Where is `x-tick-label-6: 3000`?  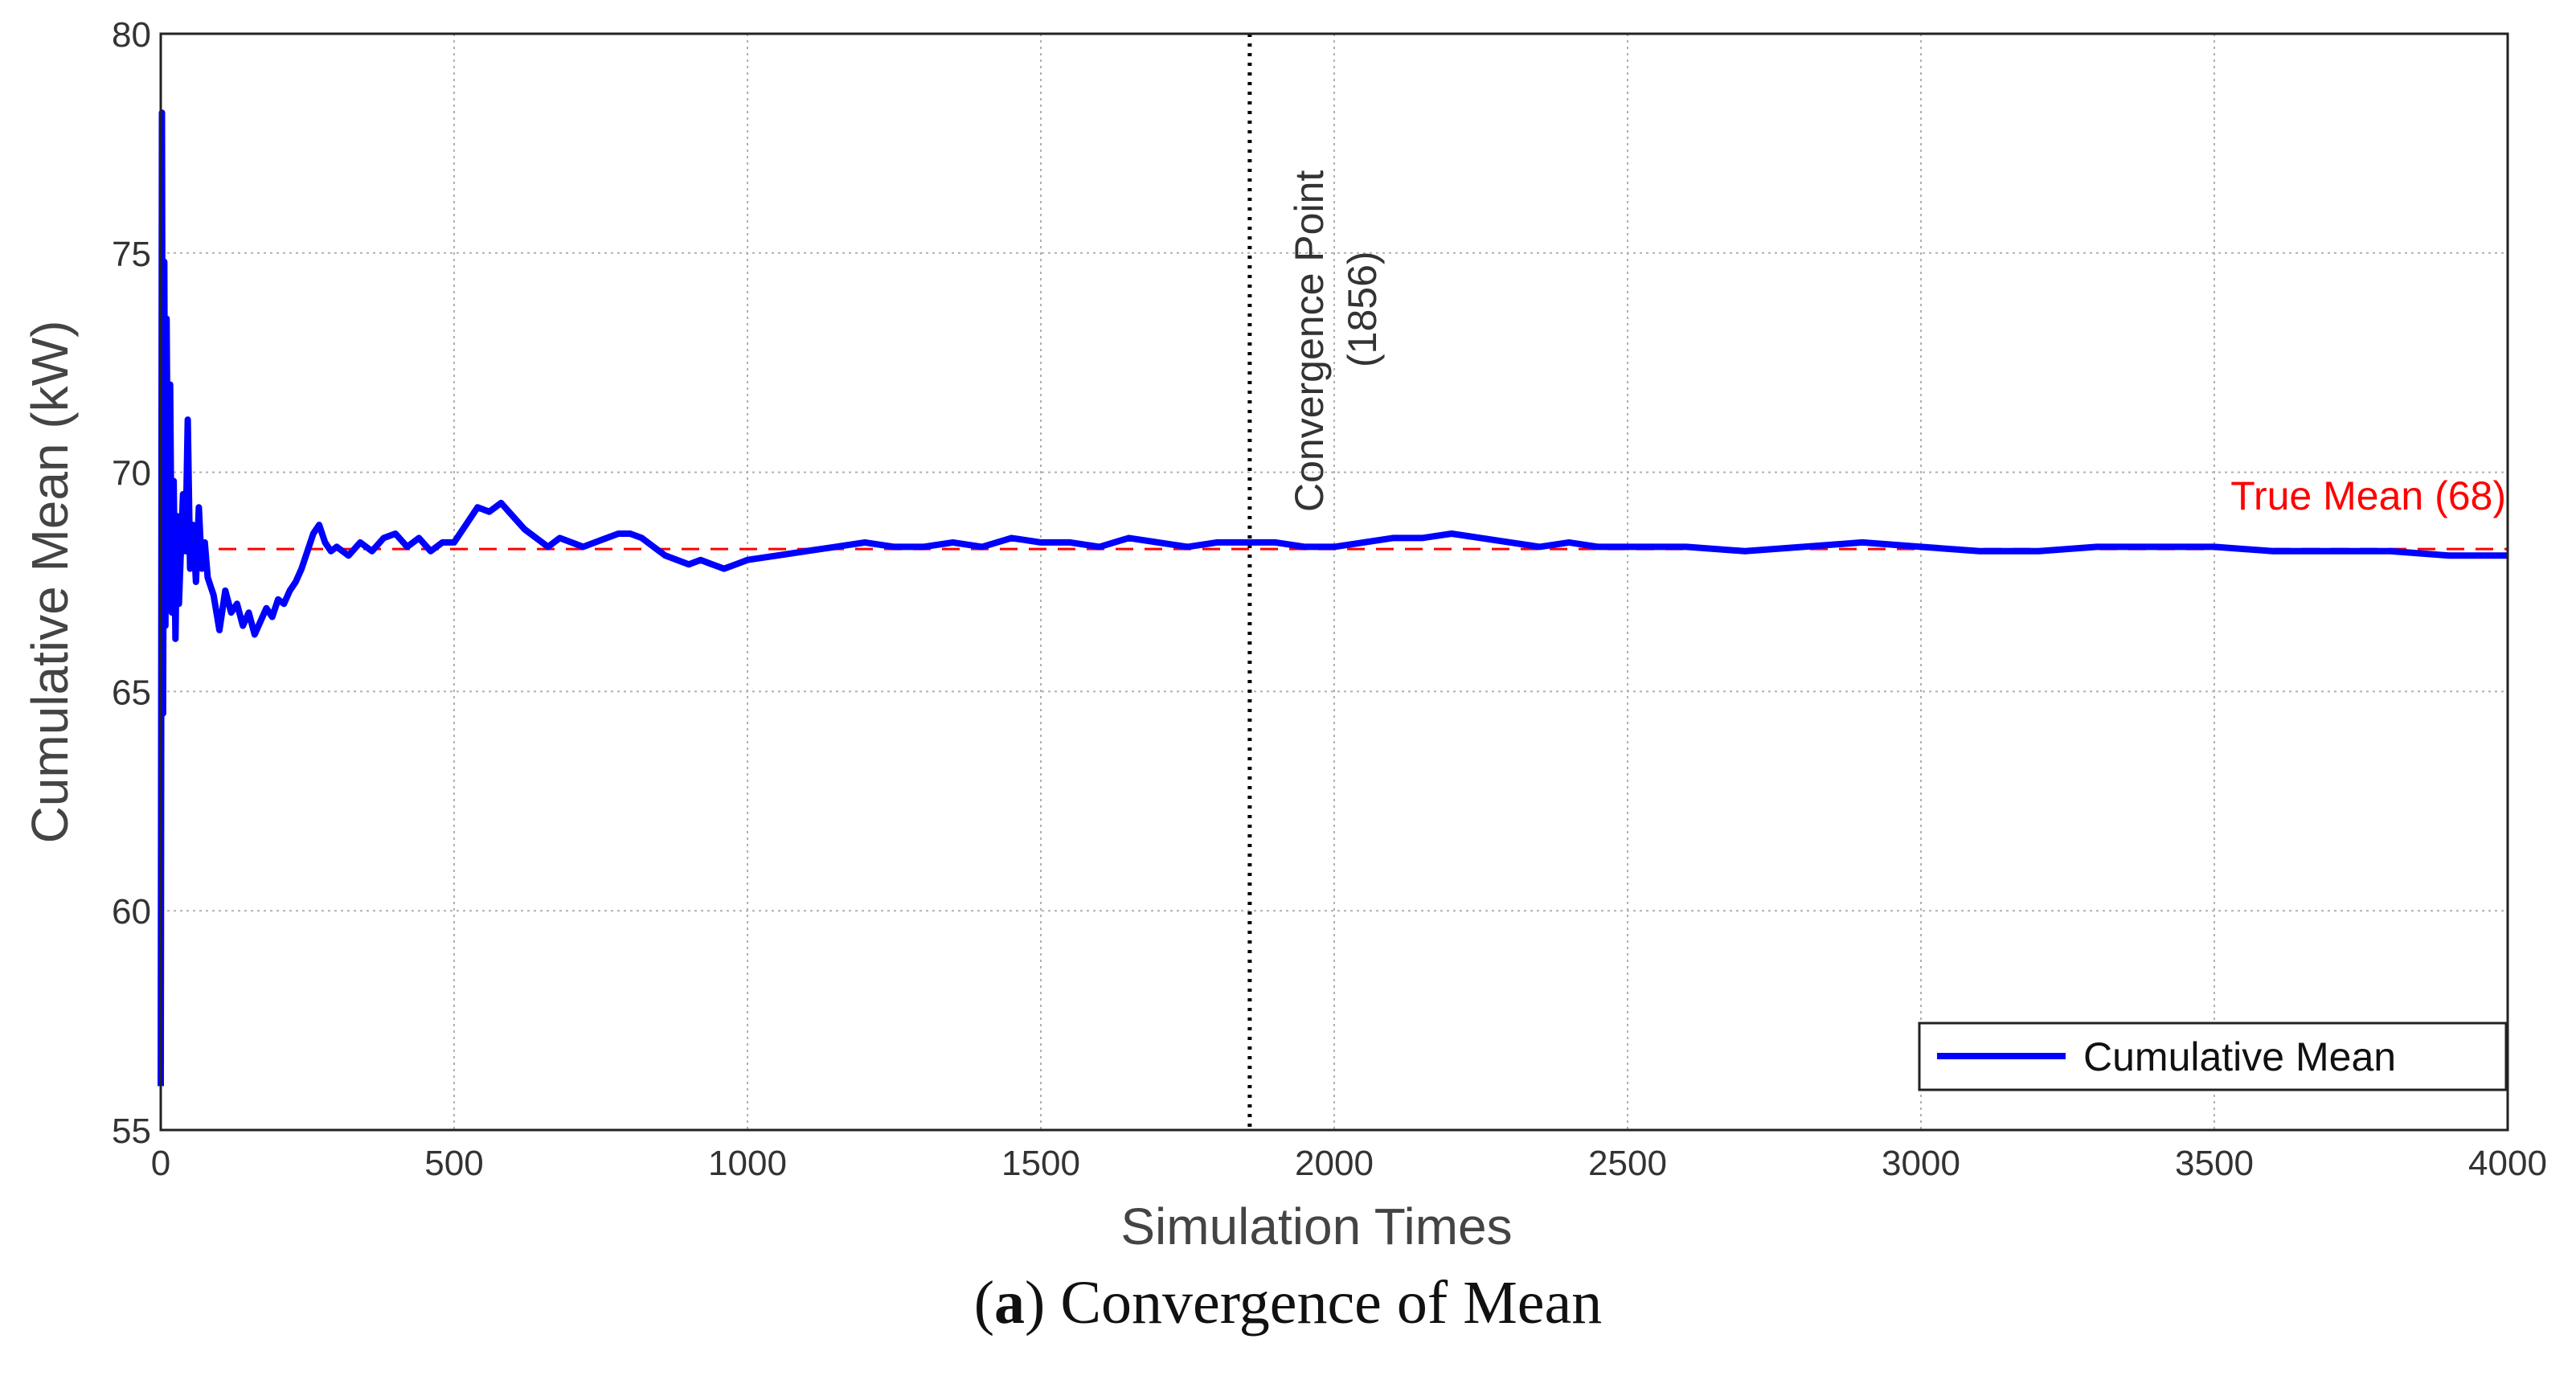 x-tick-label-6: 3000 is located at coordinates (1921, 1163).